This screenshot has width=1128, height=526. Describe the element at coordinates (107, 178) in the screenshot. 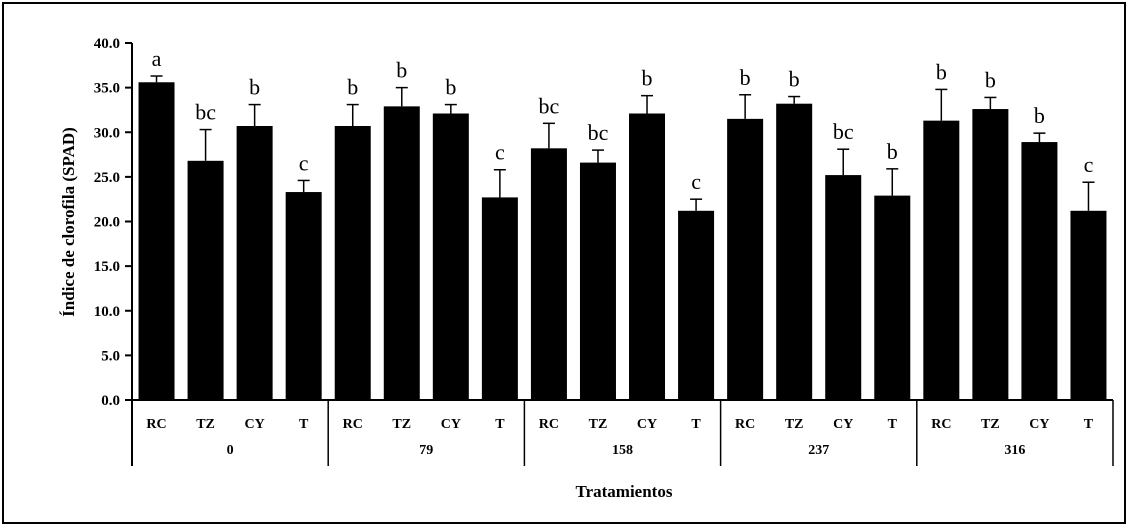

I see `y-tick-label: 25.0` at that location.